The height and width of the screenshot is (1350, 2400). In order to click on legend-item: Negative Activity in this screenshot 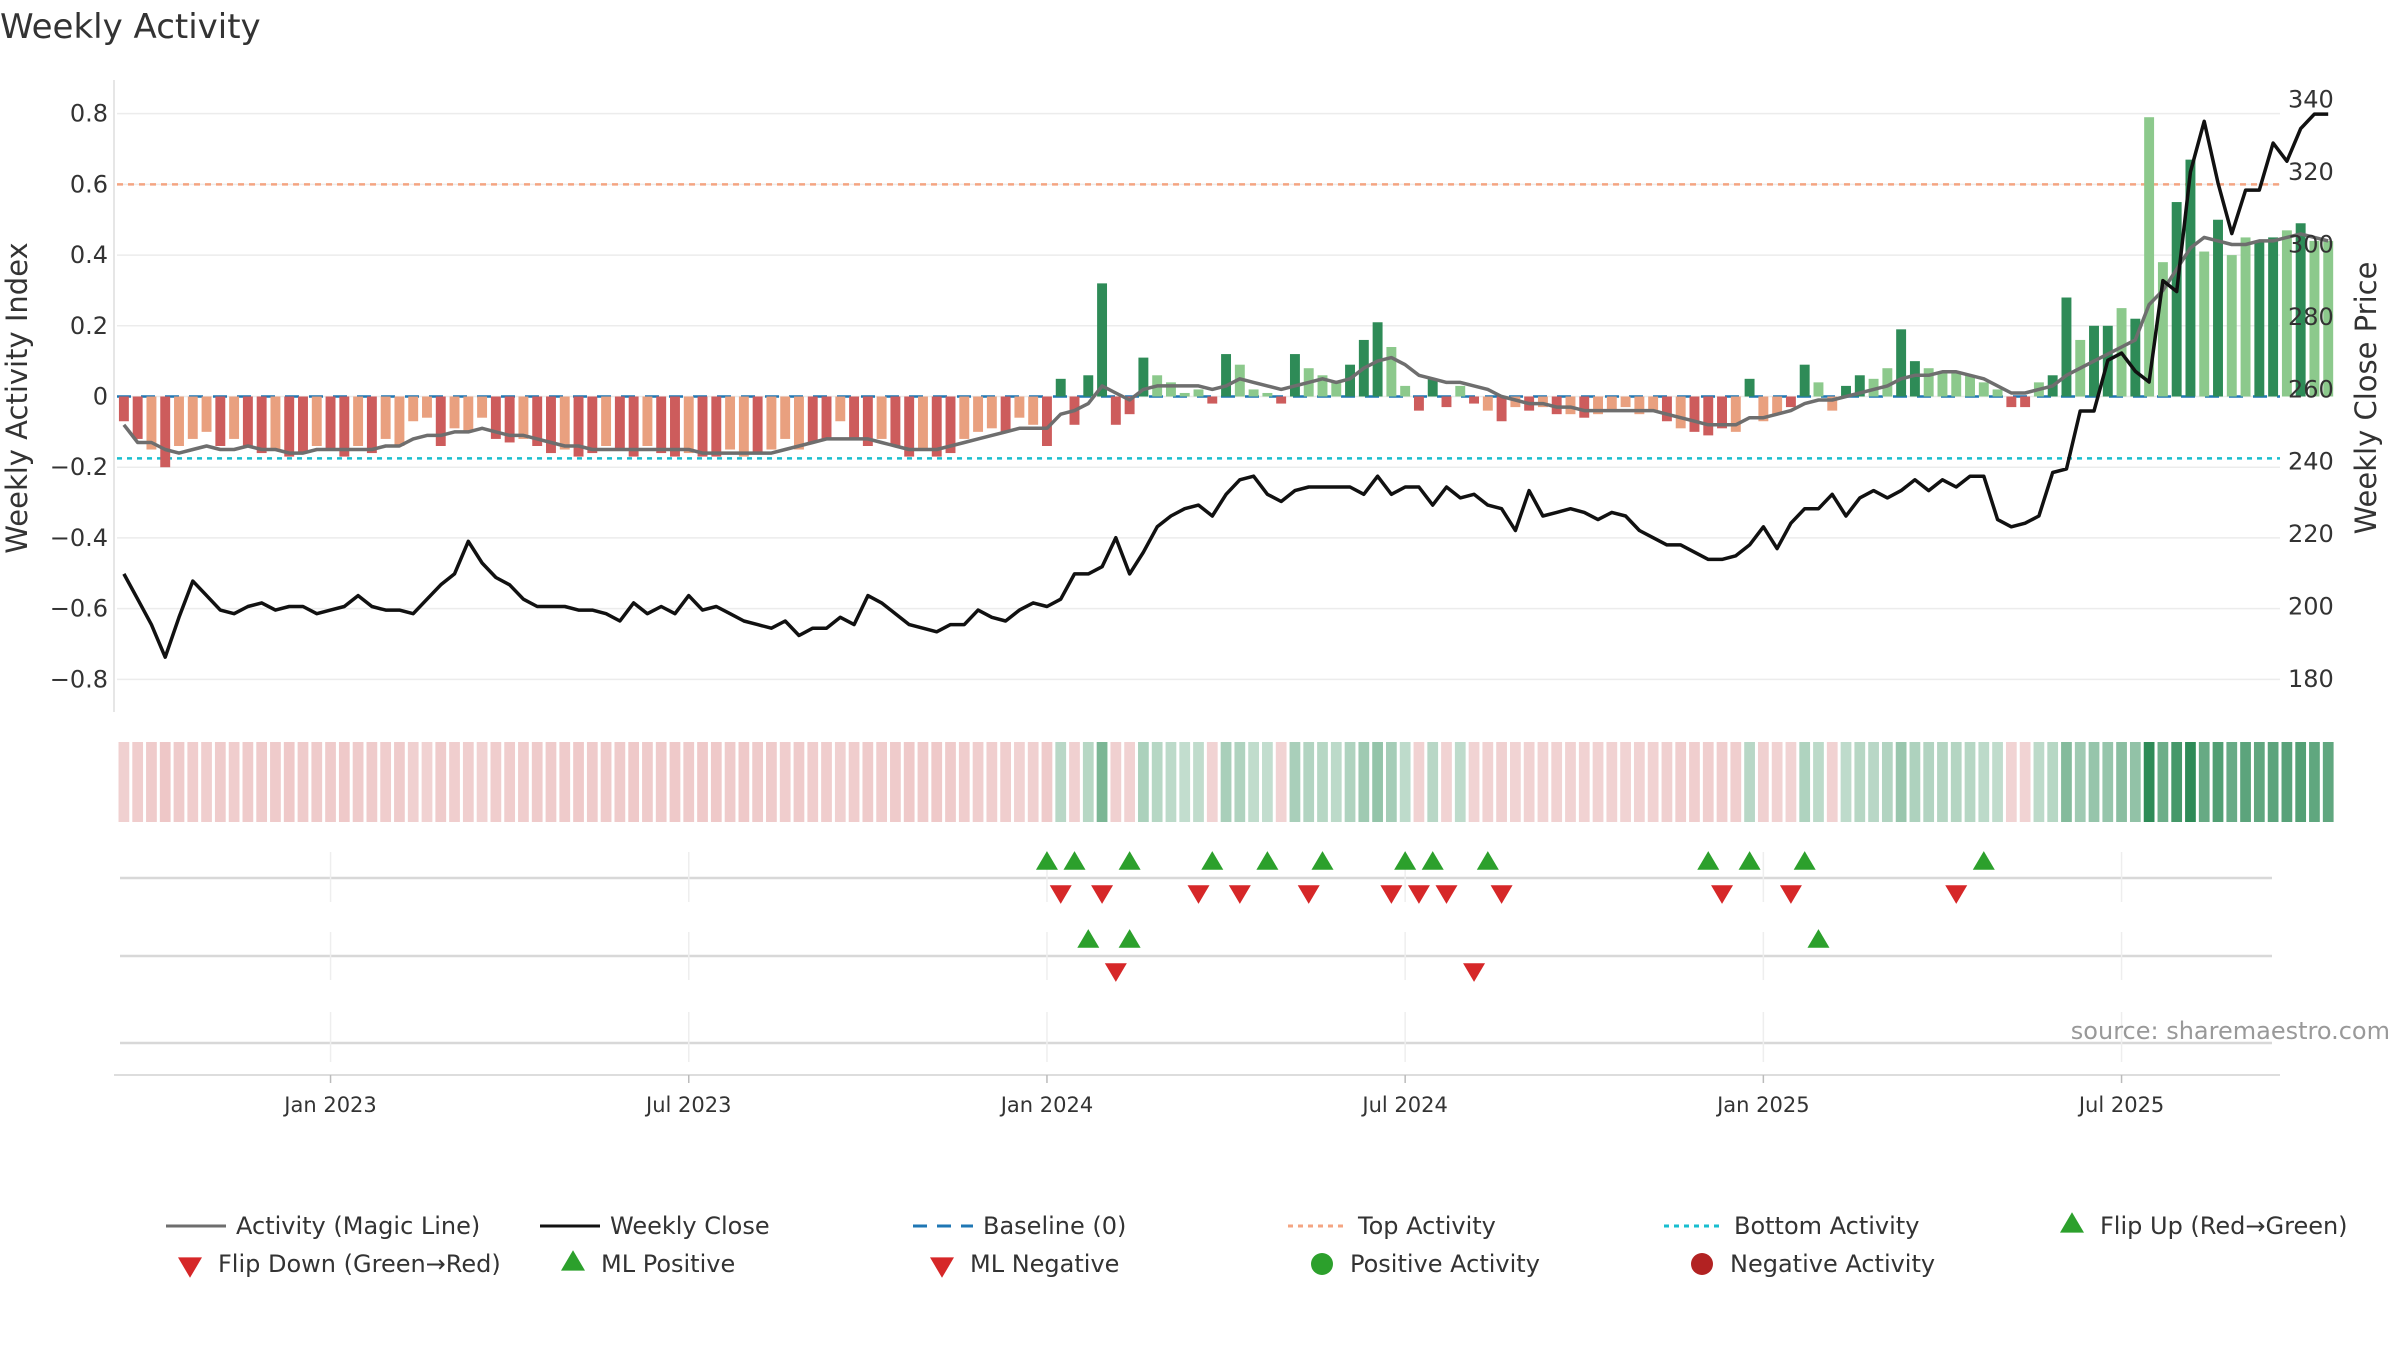, I will do `click(1813, 1264)`.